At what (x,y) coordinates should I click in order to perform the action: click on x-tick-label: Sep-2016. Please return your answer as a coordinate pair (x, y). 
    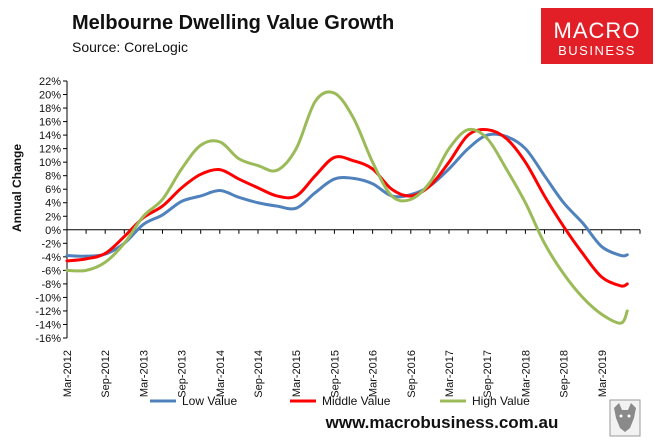
    Looking at the image, I should click on (412, 374).